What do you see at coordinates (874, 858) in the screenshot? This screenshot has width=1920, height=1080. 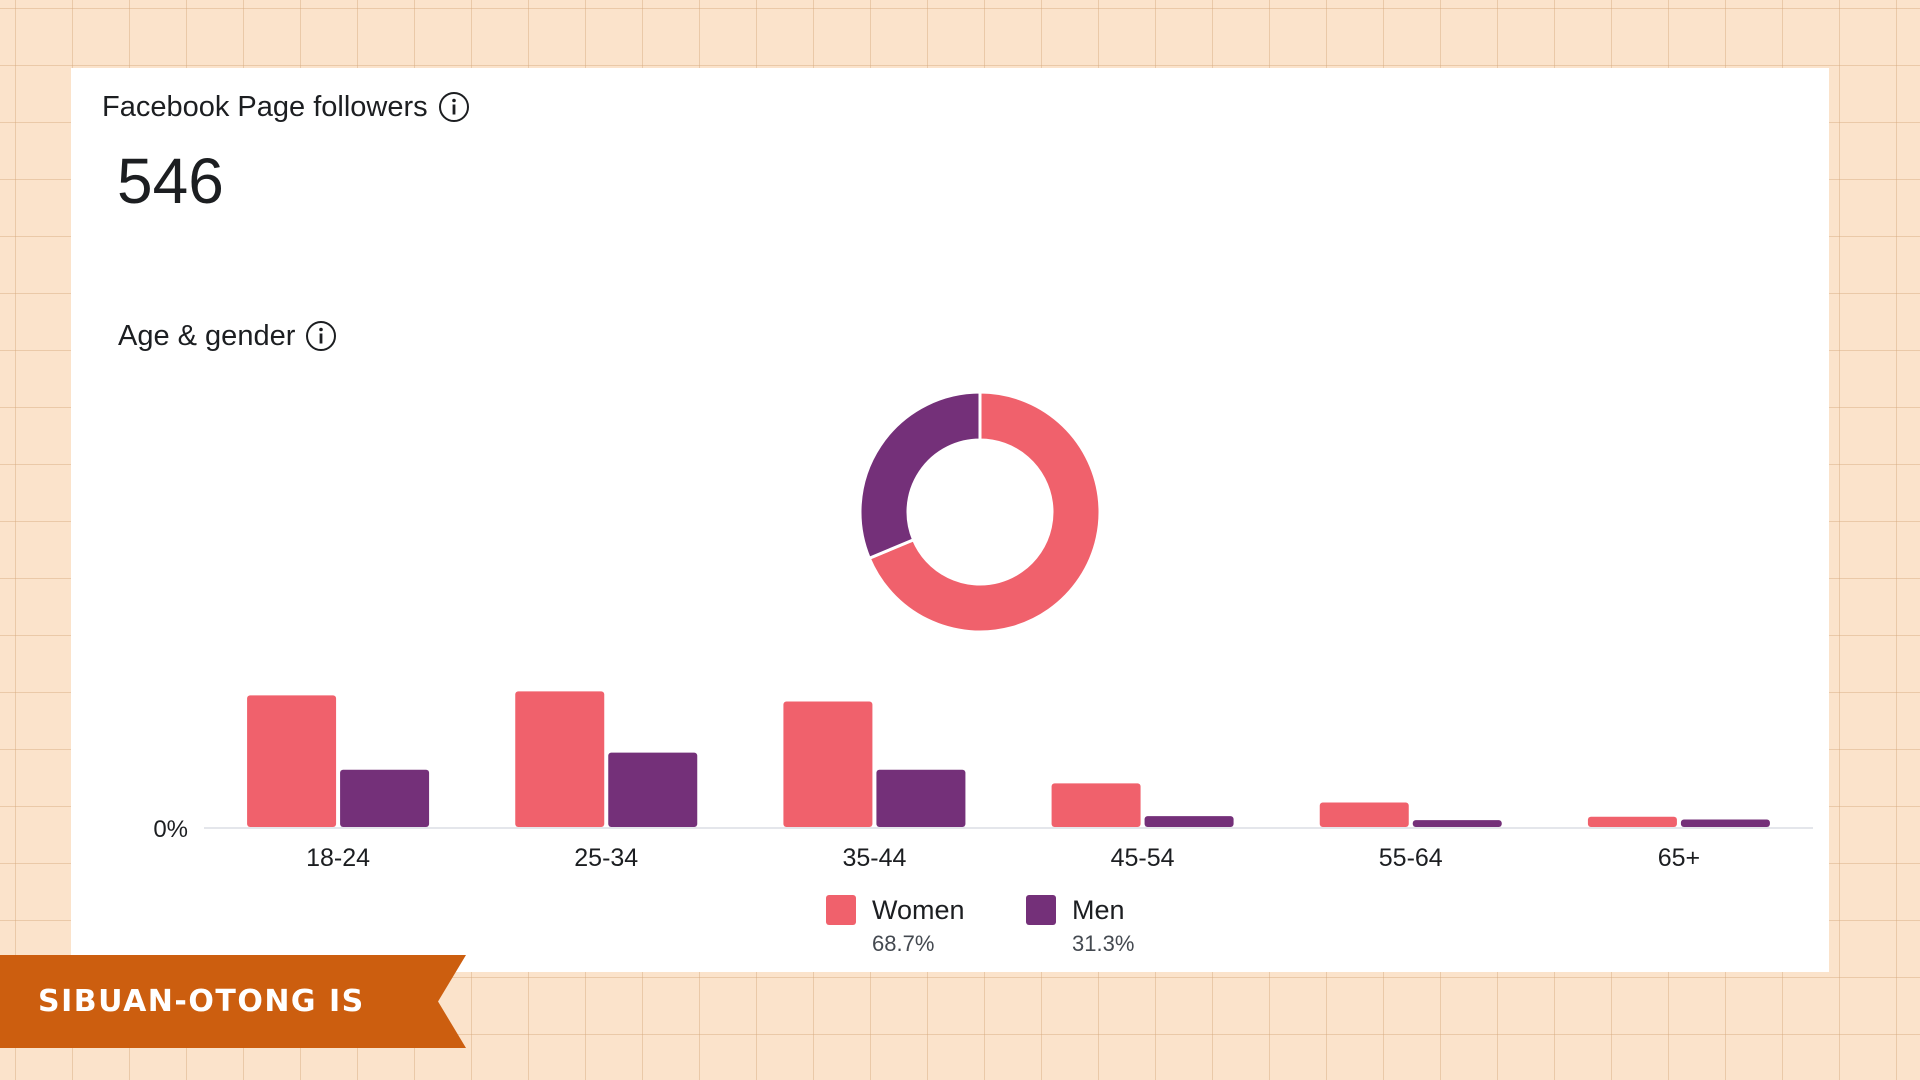 I see `x-tick-label: 35-44` at bounding box center [874, 858].